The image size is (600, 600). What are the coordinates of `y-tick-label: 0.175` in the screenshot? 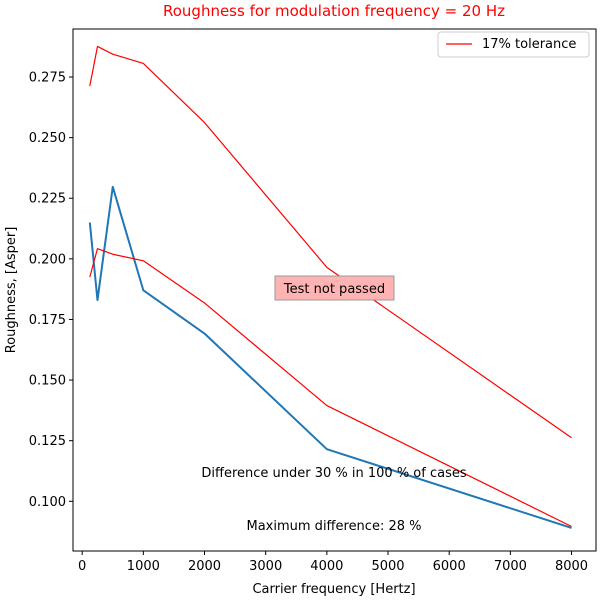 It's located at (47, 320).